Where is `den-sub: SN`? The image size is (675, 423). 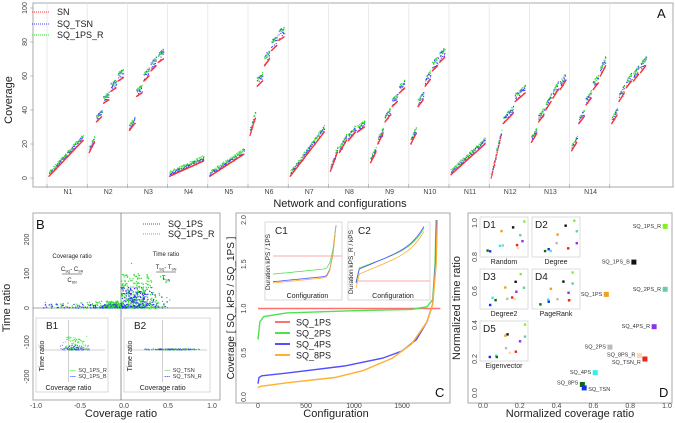
den-sub: SN is located at coordinates (74, 283).